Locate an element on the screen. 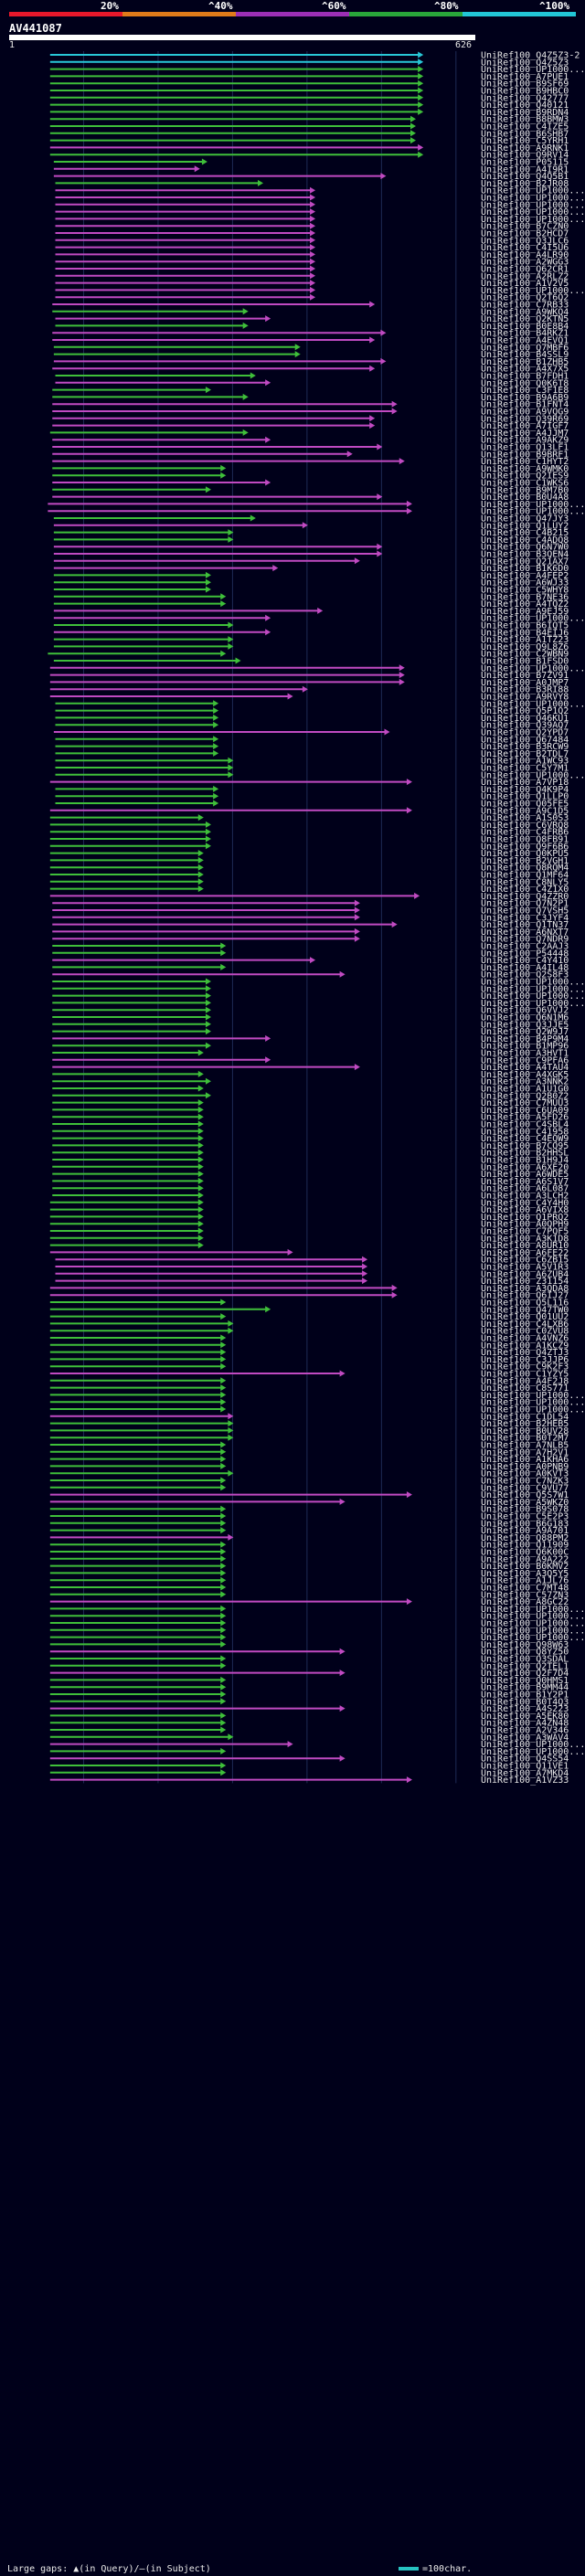  hit-label: UniRef100_Q1TN37 is located at coordinates (525, 925).